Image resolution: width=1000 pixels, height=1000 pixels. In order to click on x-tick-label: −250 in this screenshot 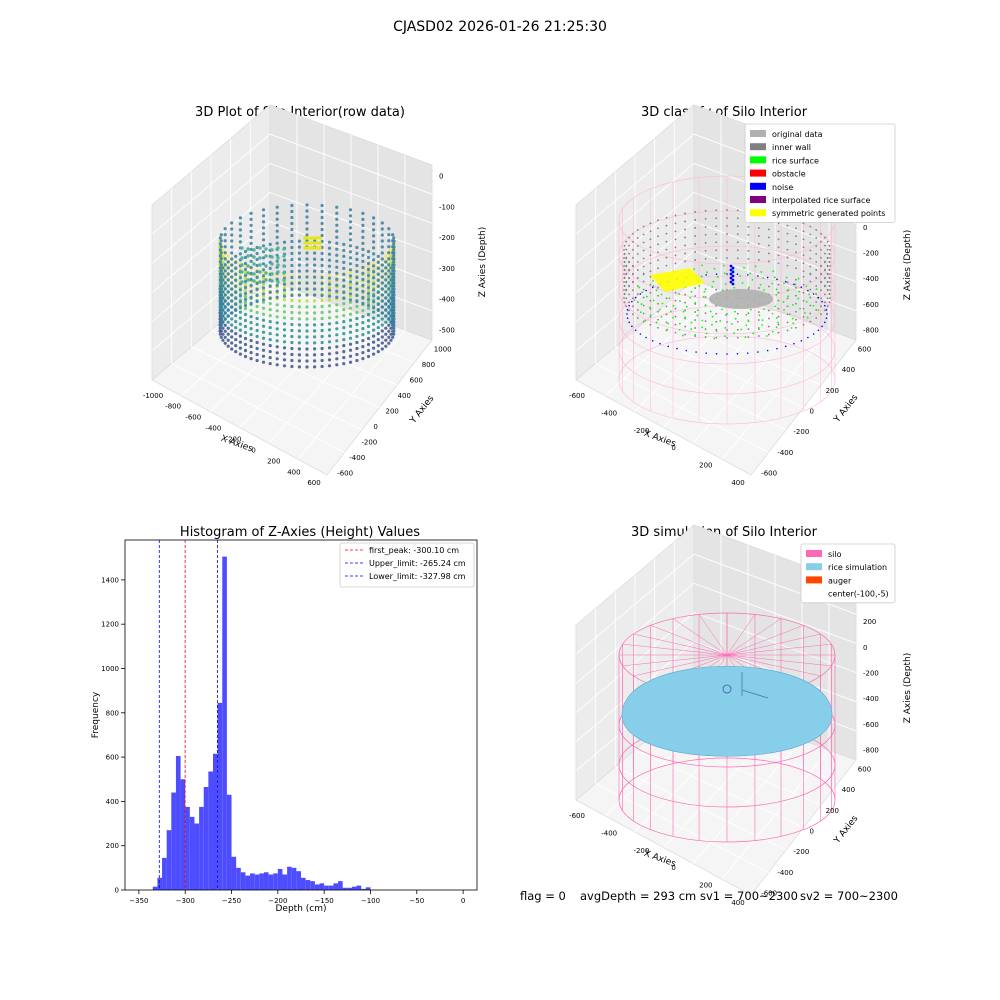, I will do `click(231, 901)`.